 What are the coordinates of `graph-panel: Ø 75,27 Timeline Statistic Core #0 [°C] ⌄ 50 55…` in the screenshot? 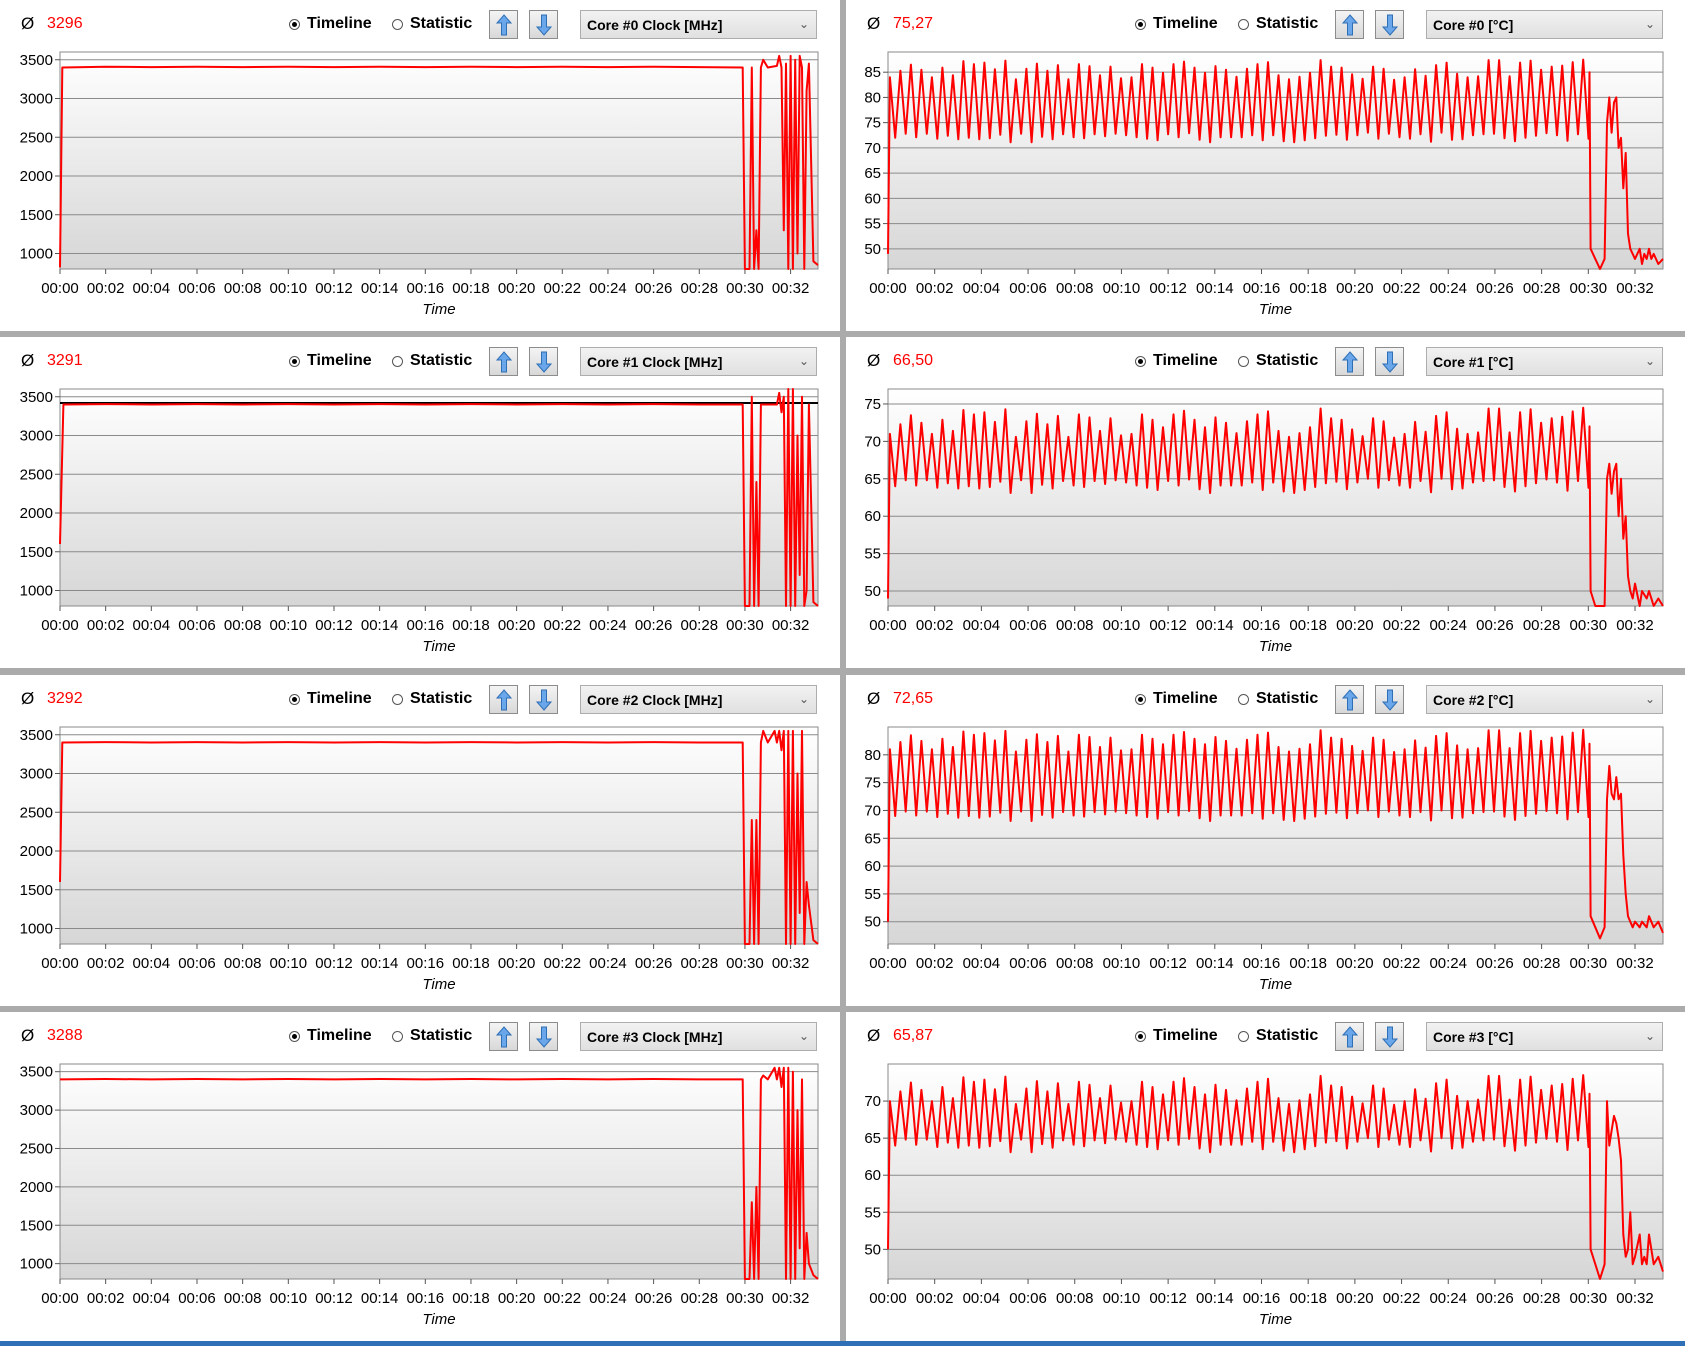 It's located at (1265, 165).